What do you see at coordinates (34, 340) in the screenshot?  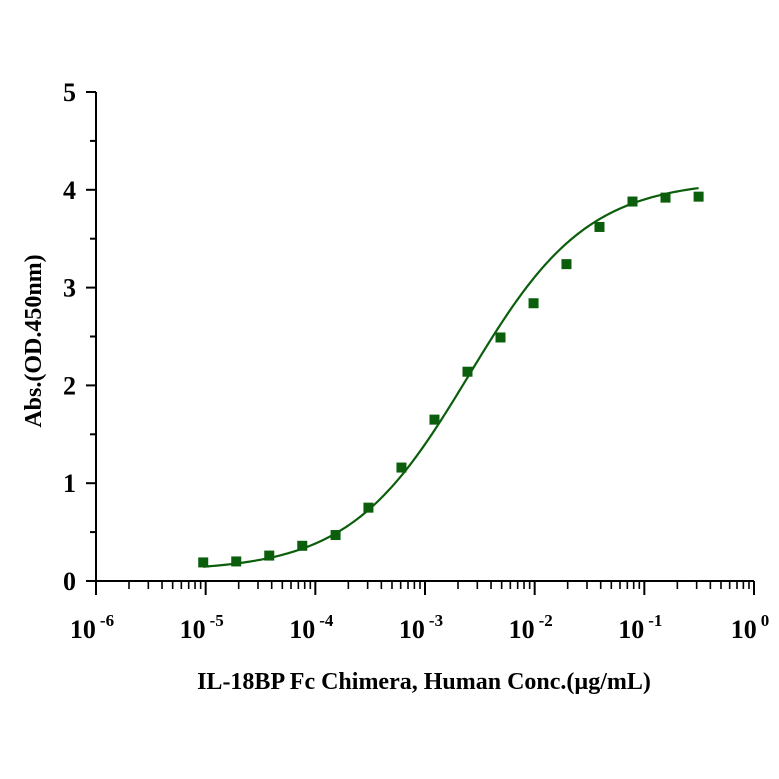 I see `y-axis-title: Abs.(OD.450nm)` at bounding box center [34, 340].